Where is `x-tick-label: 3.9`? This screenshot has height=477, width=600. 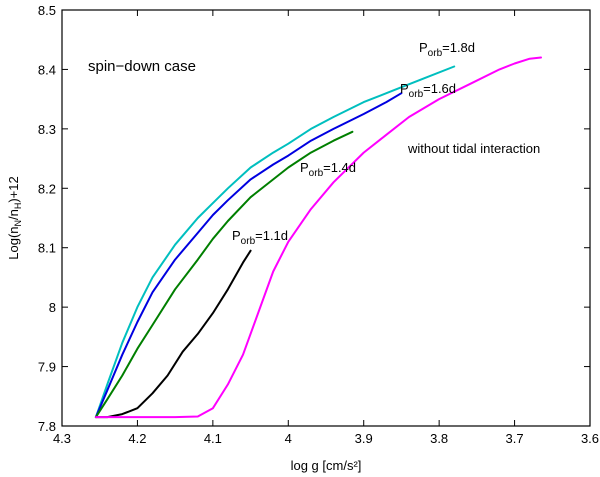 x-tick-label: 3.9 is located at coordinates (364, 438).